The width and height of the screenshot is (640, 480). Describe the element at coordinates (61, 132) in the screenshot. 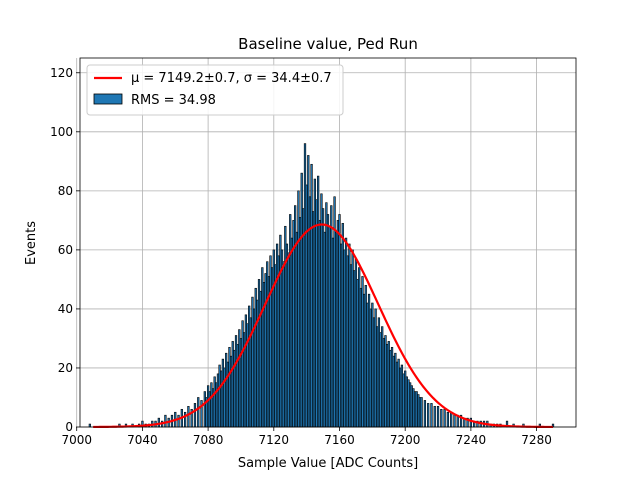

I see `y-tick-label: 100` at that location.